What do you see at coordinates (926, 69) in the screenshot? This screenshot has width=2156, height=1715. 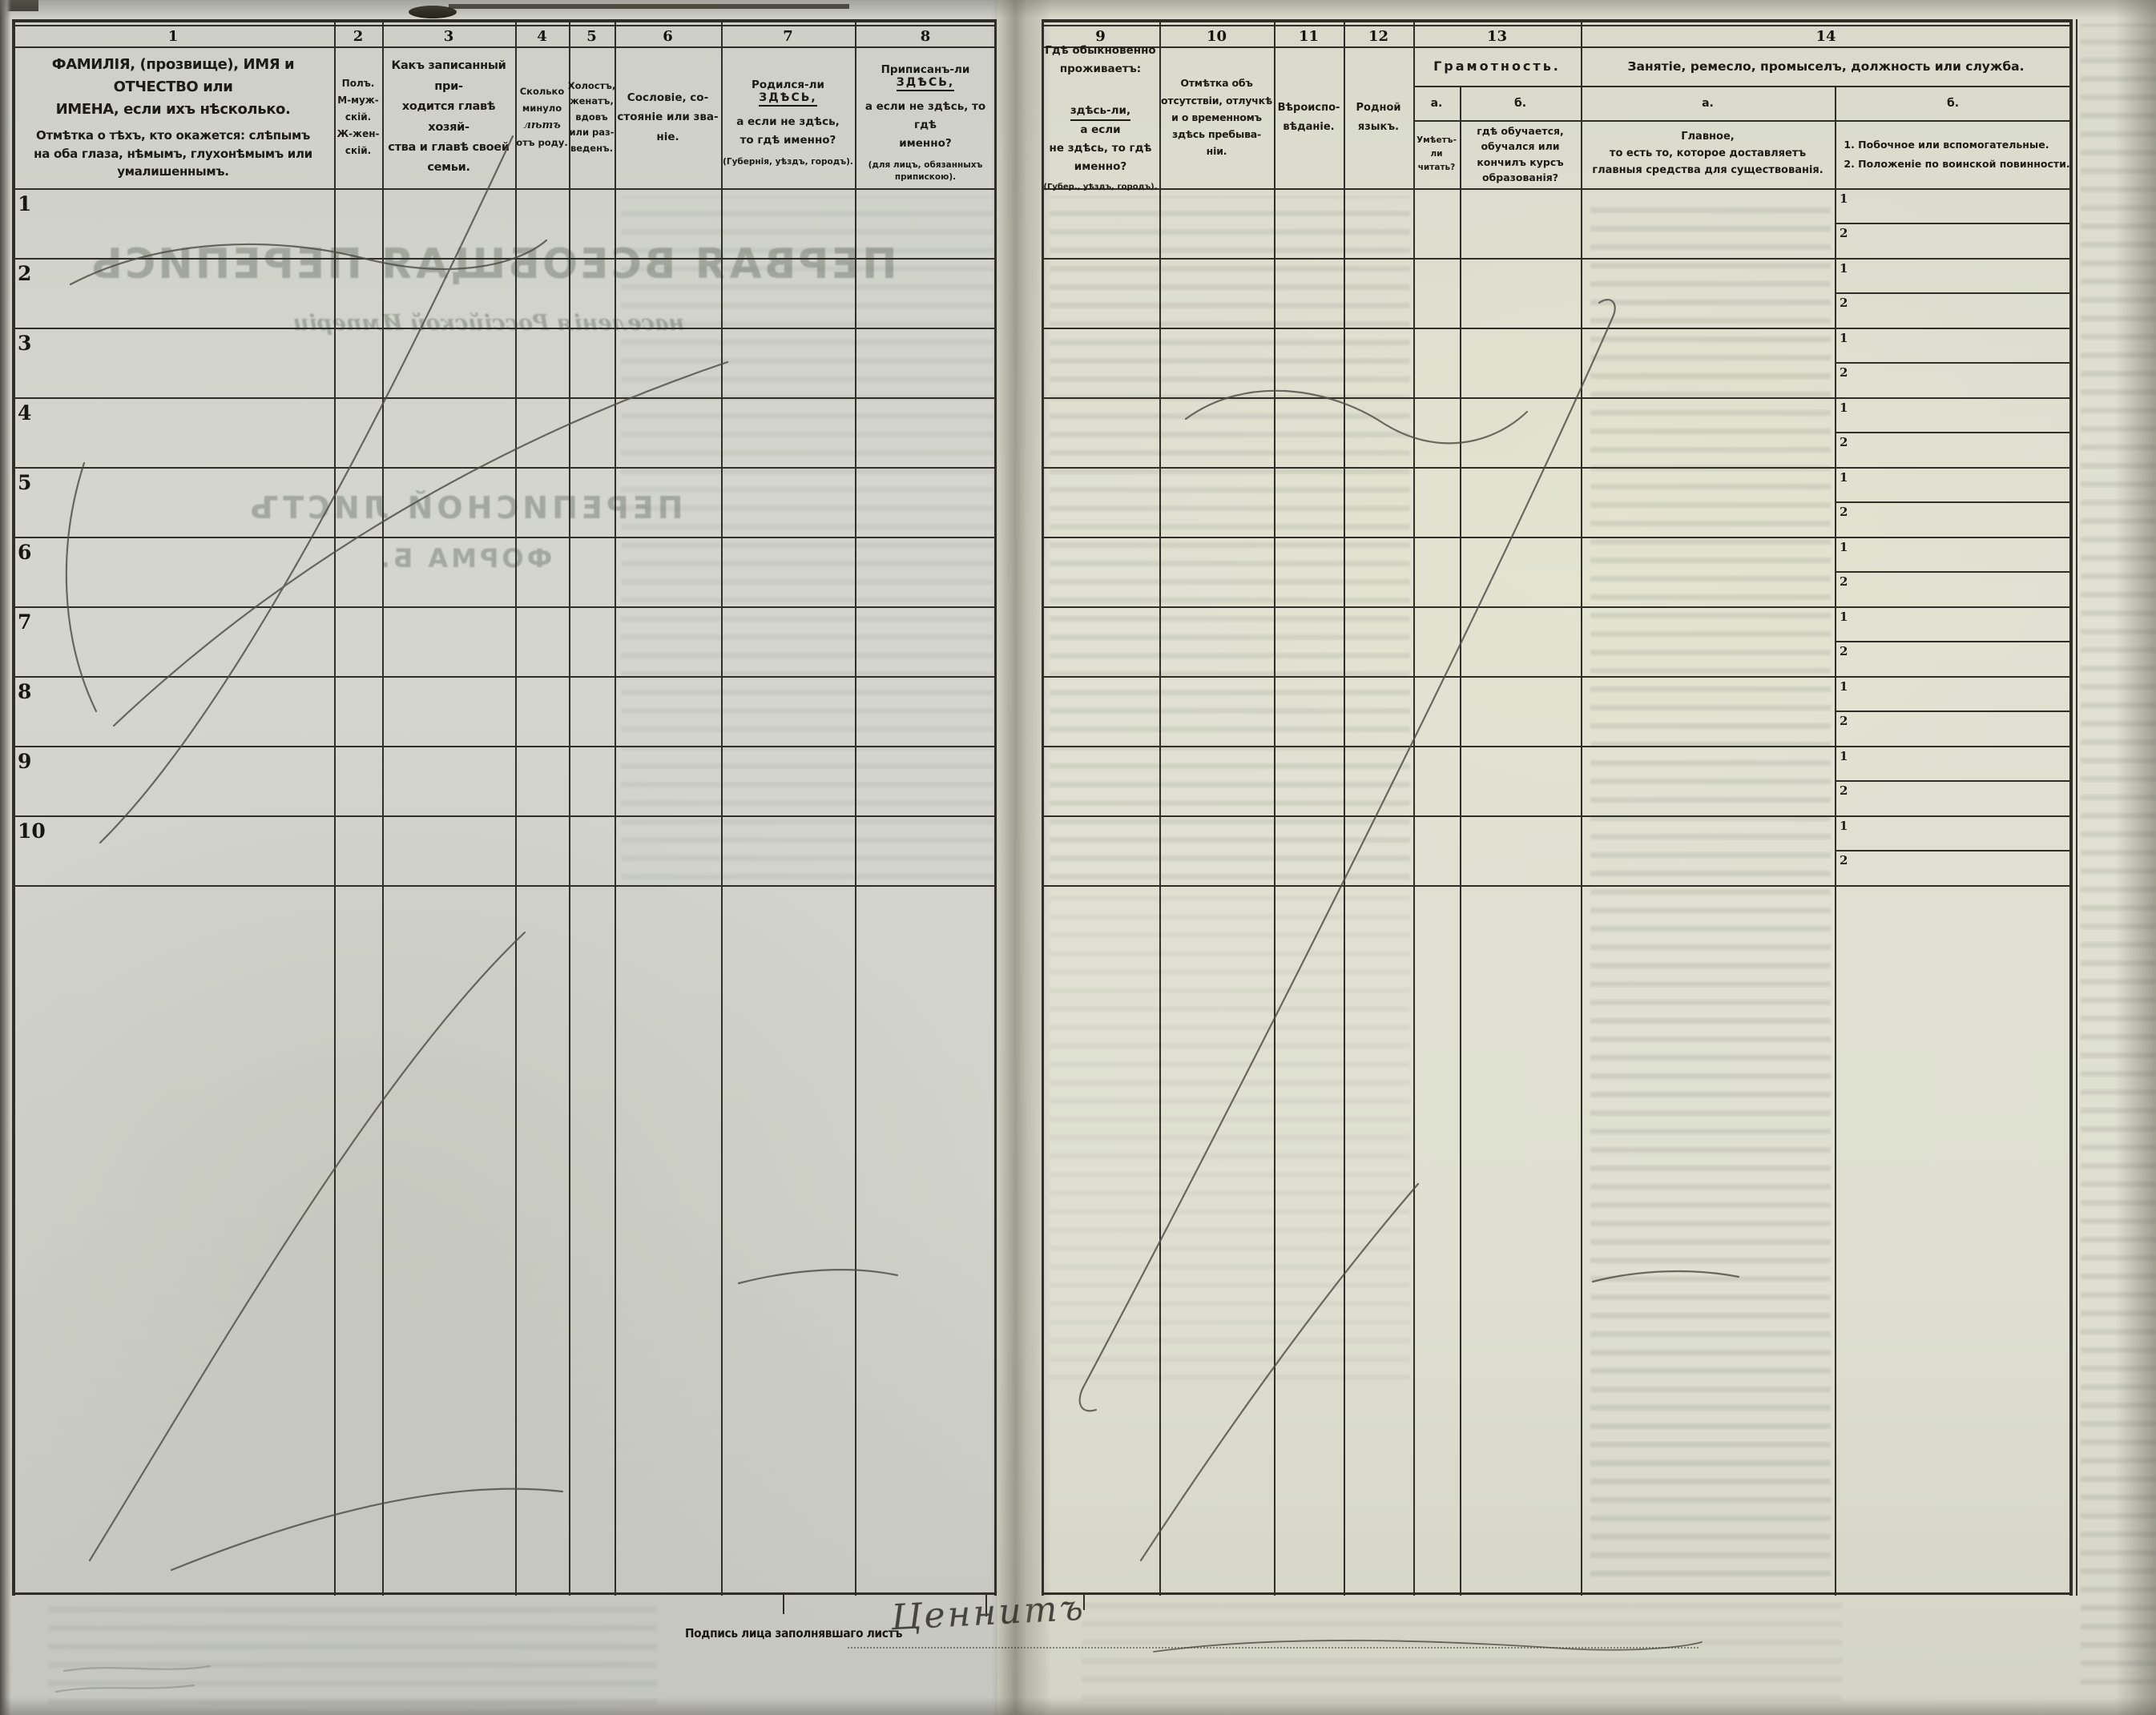 I see `col8-pre: Приписанъ-ли` at bounding box center [926, 69].